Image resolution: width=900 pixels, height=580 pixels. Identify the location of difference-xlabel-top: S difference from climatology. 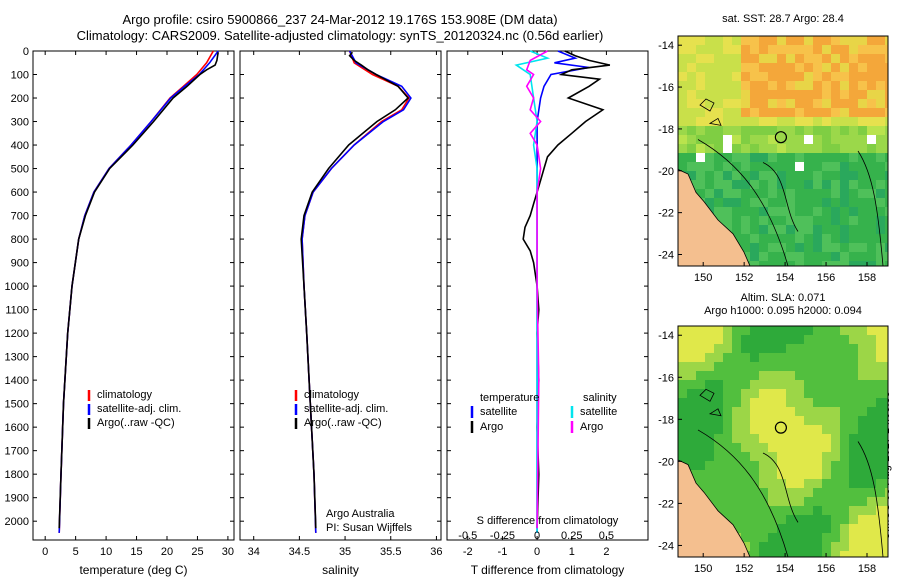
(548, 521).